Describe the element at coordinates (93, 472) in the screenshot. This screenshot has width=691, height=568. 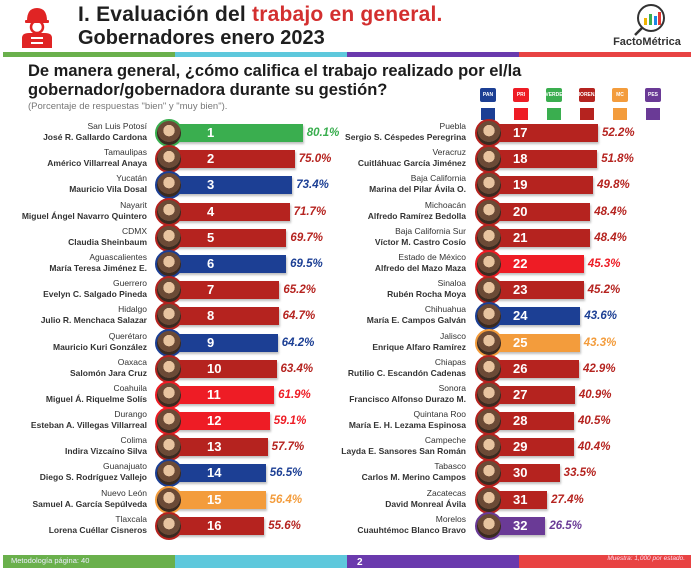
I see `governor-label: Guanajuato Diego S. Rodríguez Vallejo` at that location.